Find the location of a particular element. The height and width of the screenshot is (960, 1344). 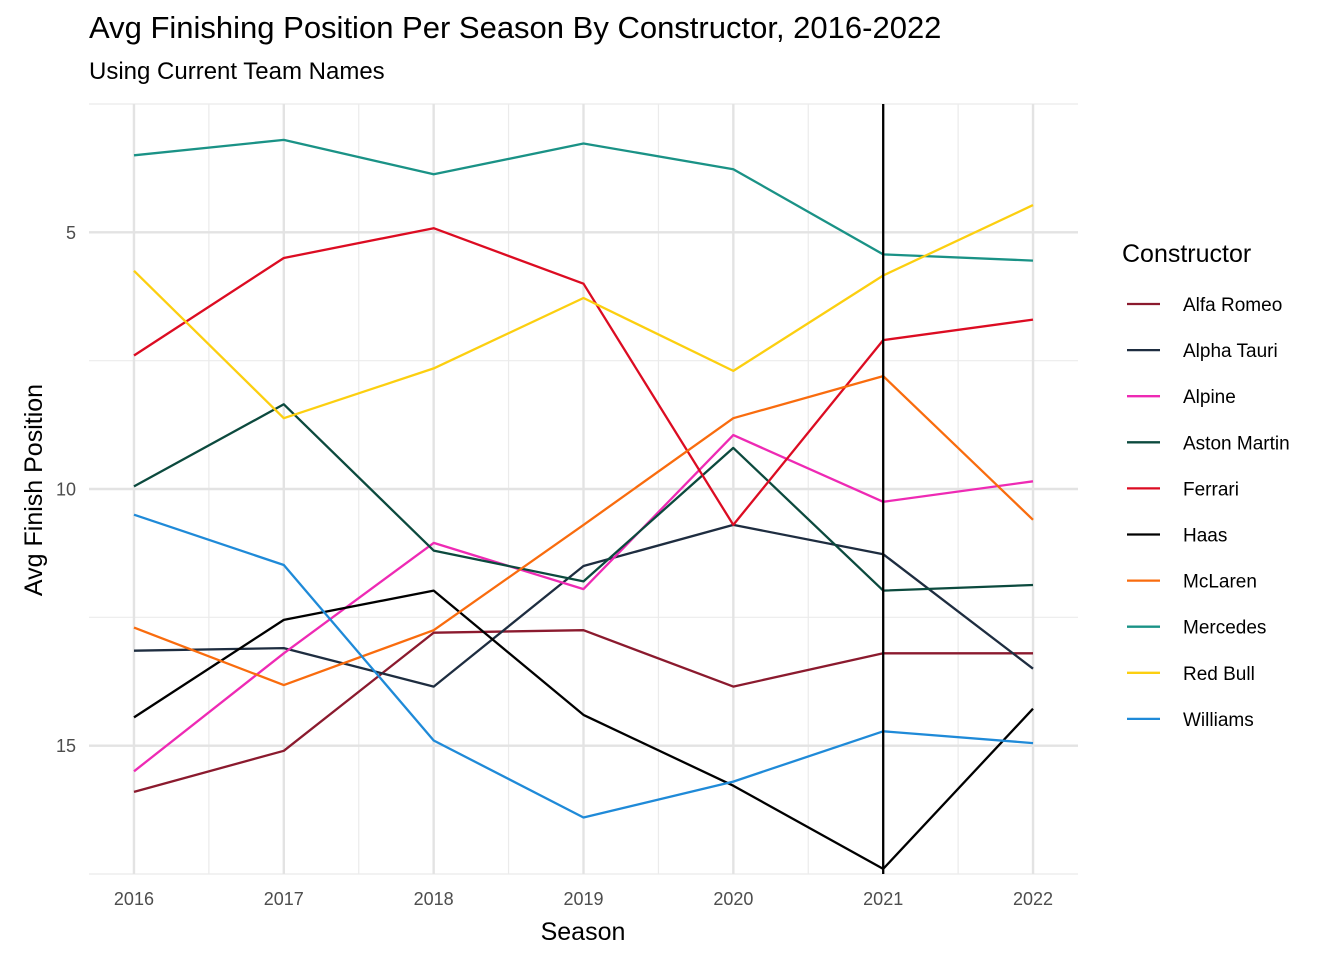

legend-label-mclaren: McLaren is located at coordinates (1220, 582).